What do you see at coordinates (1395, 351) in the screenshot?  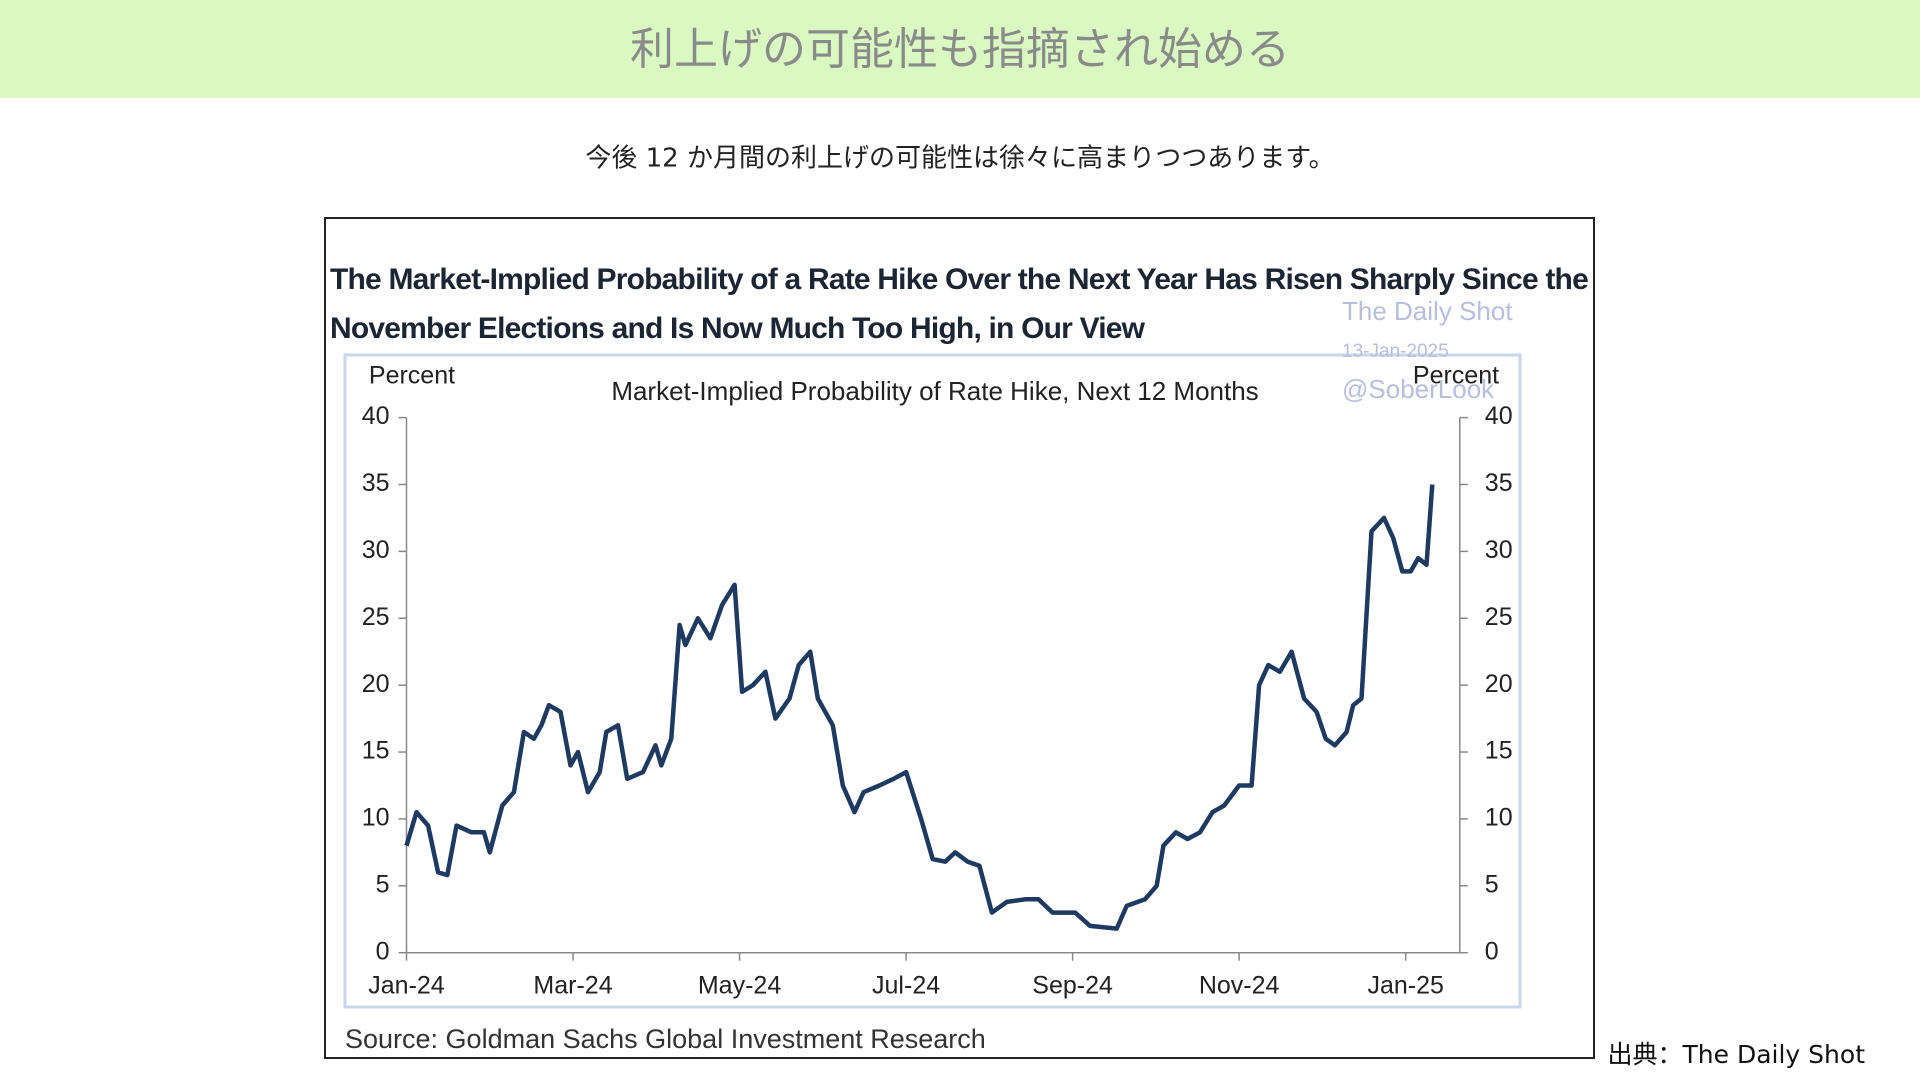 I see `watermark: 13-Jan-2025` at bounding box center [1395, 351].